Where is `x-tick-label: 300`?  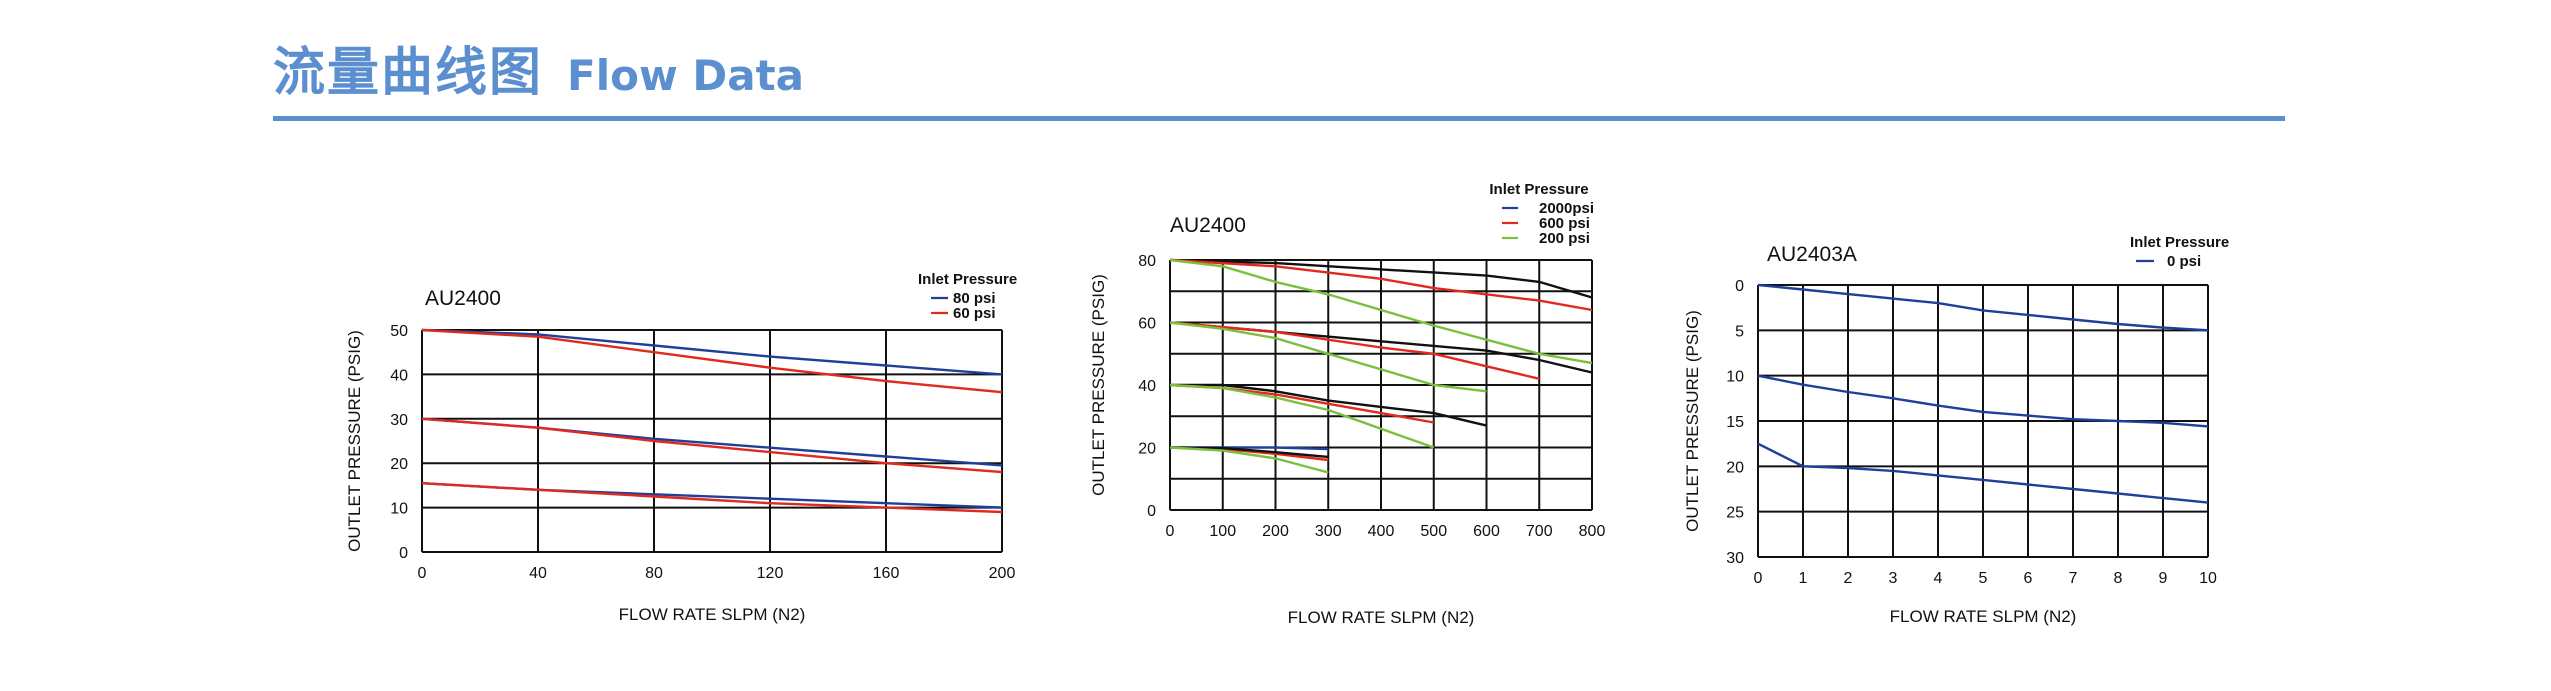 x-tick-label: 300 is located at coordinates (1328, 531).